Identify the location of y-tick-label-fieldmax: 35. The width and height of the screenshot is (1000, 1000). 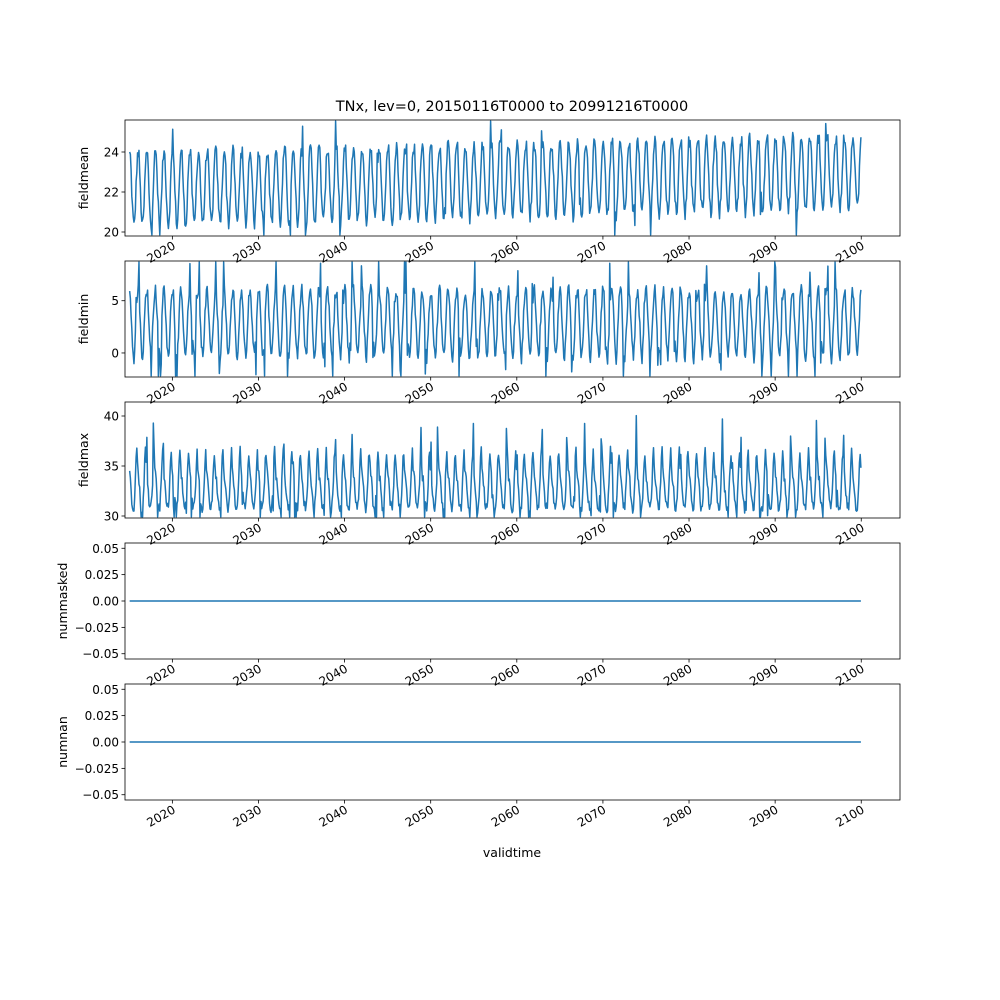
(111, 467).